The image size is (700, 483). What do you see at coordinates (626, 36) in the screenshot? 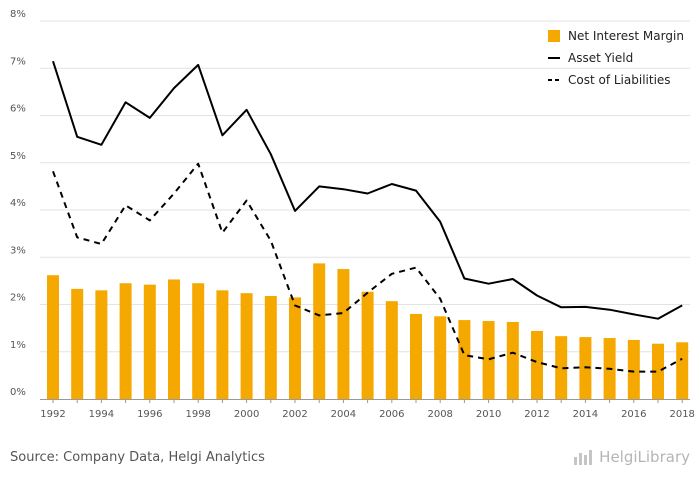
I see `legend-label: Net Interest Margin` at bounding box center [626, 36].